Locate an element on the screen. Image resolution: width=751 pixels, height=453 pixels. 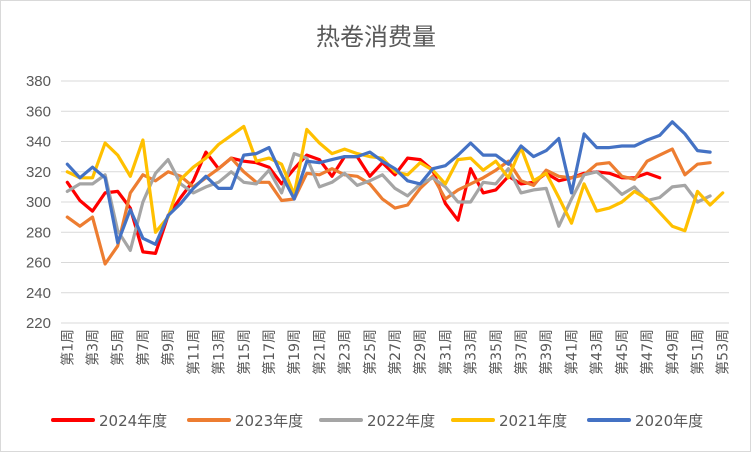
x-tick-label: 第43周 is located at coordinates (597, 352).